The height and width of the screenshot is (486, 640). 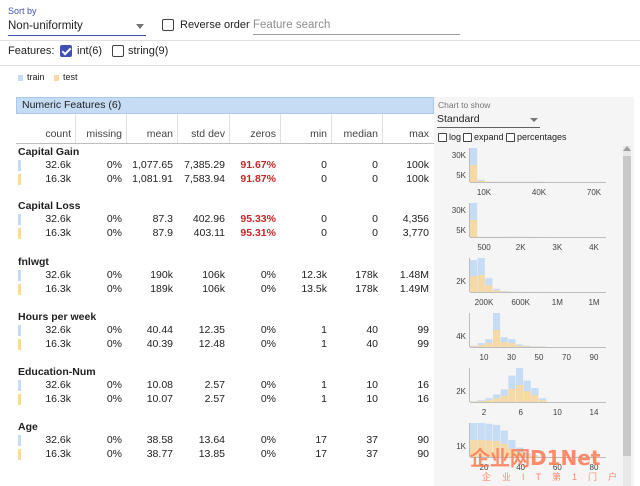 I want to click on cell-zeros: 95.31%, so click(x=258, y=233).